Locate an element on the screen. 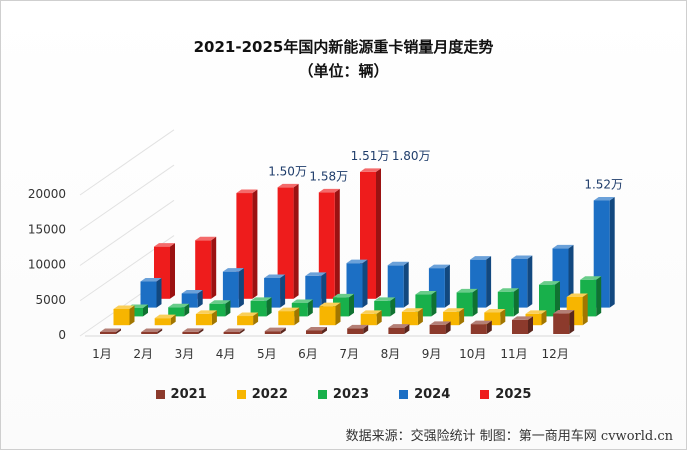  x-tick-label: 5月 is located at coordinates (267, 354).